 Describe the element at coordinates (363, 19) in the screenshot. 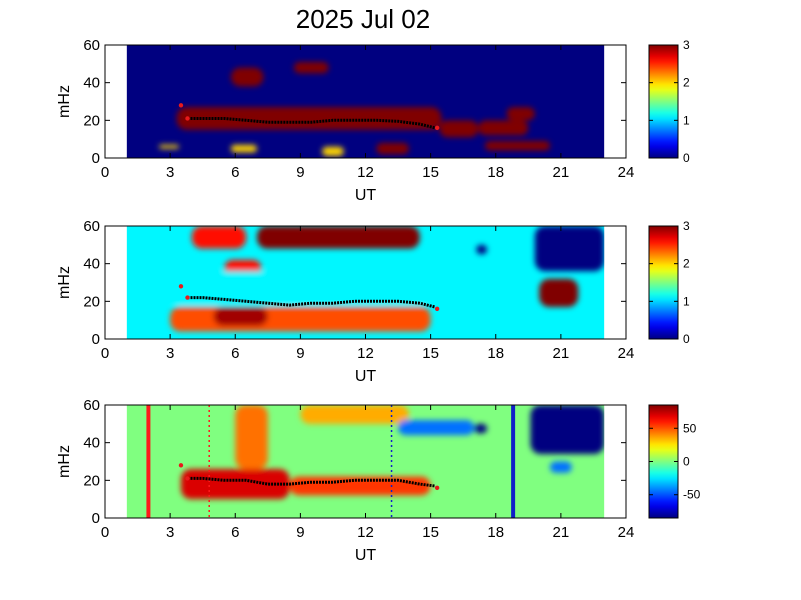

I see `figure-title: 2025 Jul 02` at that location.